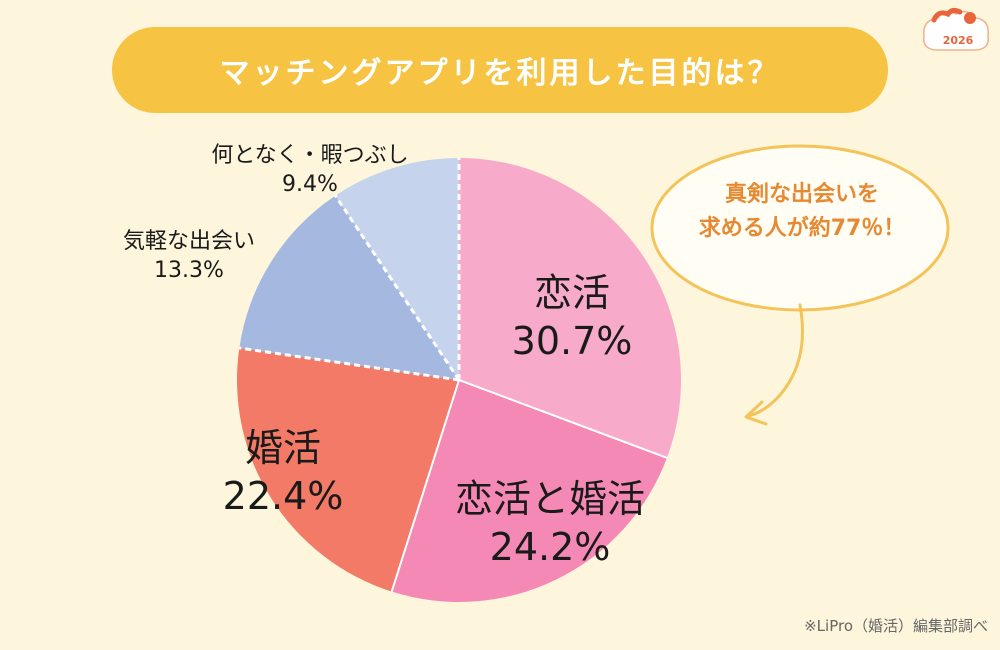  What do you see at coordinates (896, 626) in the screenshot?
I see `source-note: ※LiPro（婚活）編集部調べ` at bounding box center [896, 626].